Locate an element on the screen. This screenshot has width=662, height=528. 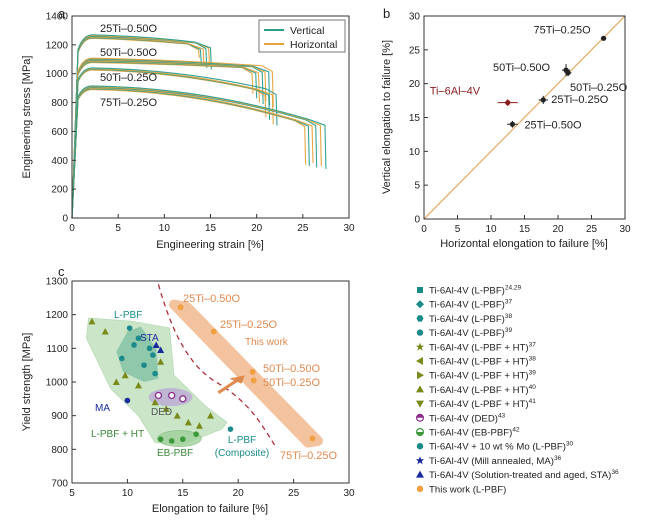
panel-letter-a: a is located at coordinates (62, 13).